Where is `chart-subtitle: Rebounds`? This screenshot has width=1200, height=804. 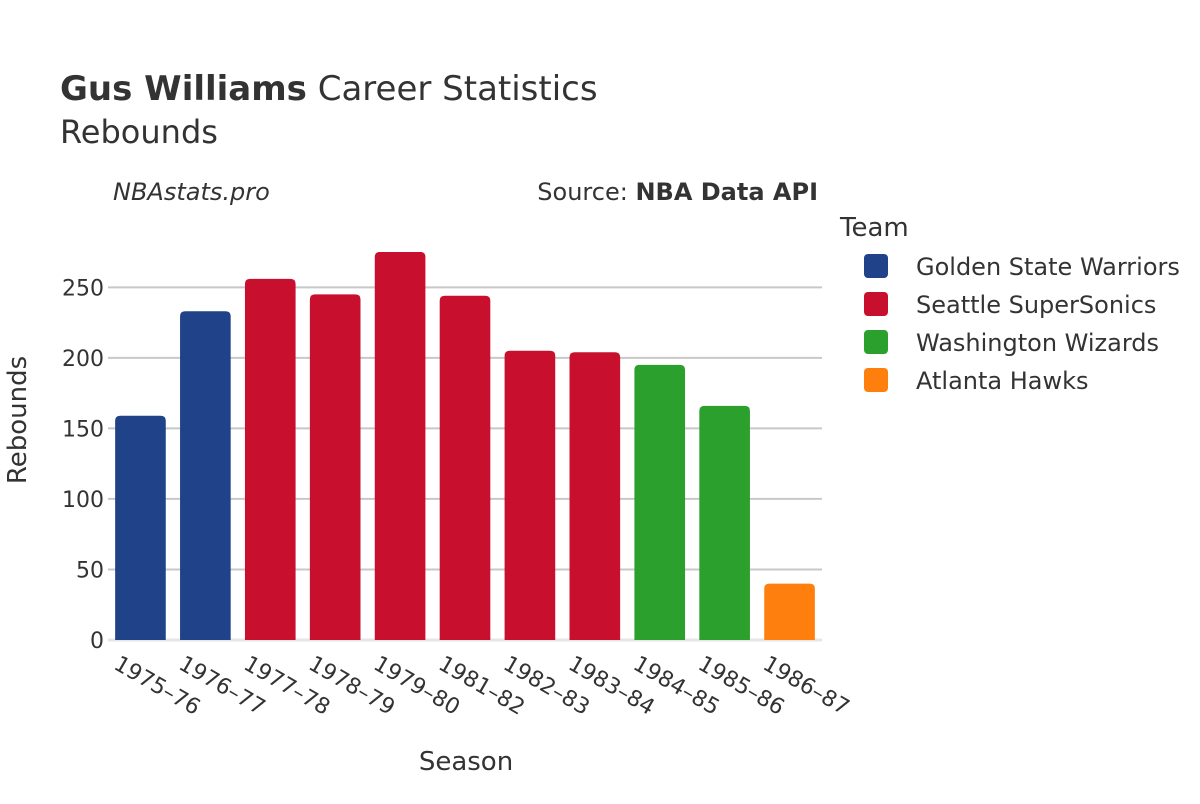 chart-subtitle: Rebounds is located at coordinates (139, 132).